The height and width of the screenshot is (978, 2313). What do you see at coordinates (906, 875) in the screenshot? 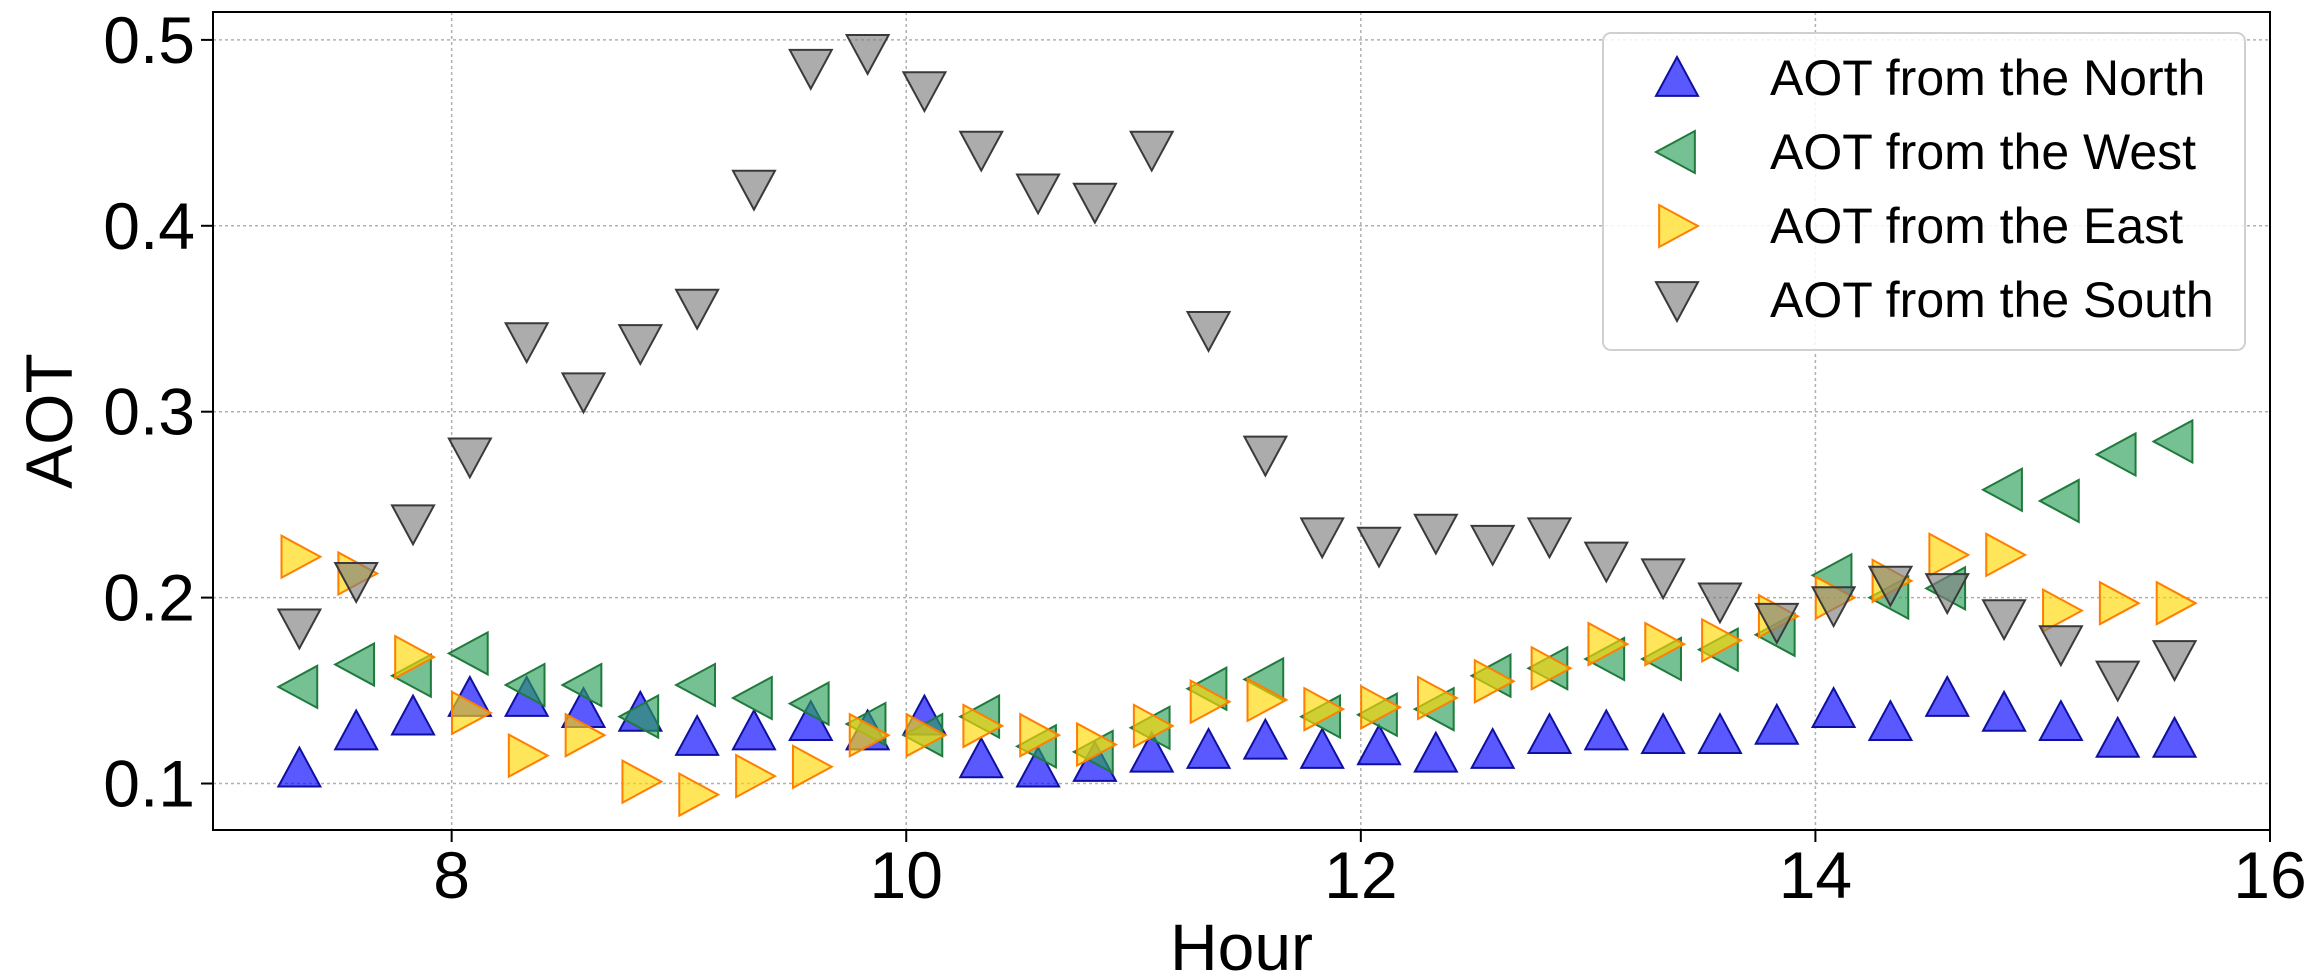
I see `x-tick-label: 10` at bounding box center [906, 875].